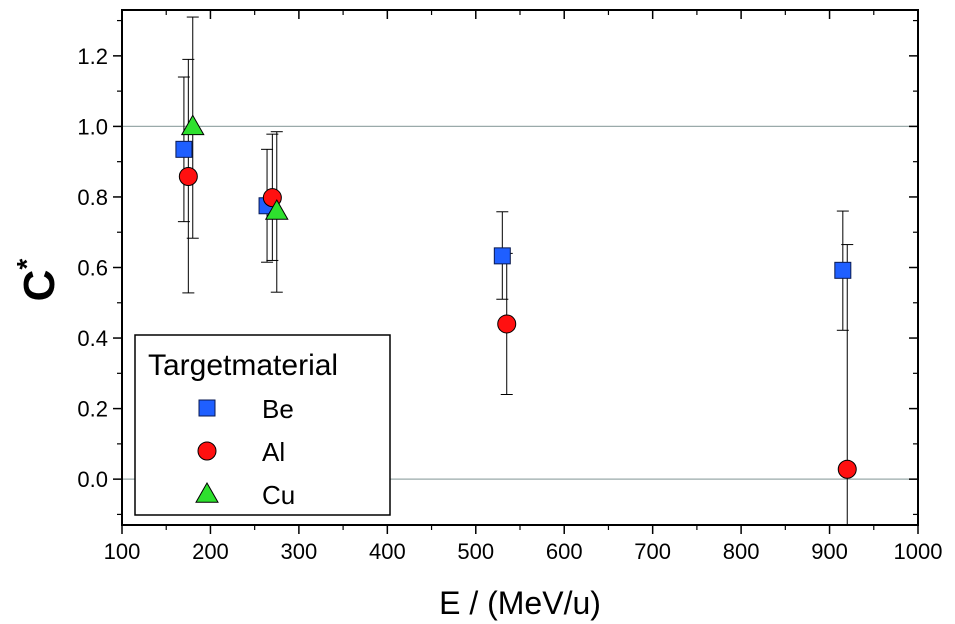 The height and width of the screenshot is (624, 955). Describe the element at coordinates (475, 551) in the screenshot. I see `x-tick-label: 500` at that location.